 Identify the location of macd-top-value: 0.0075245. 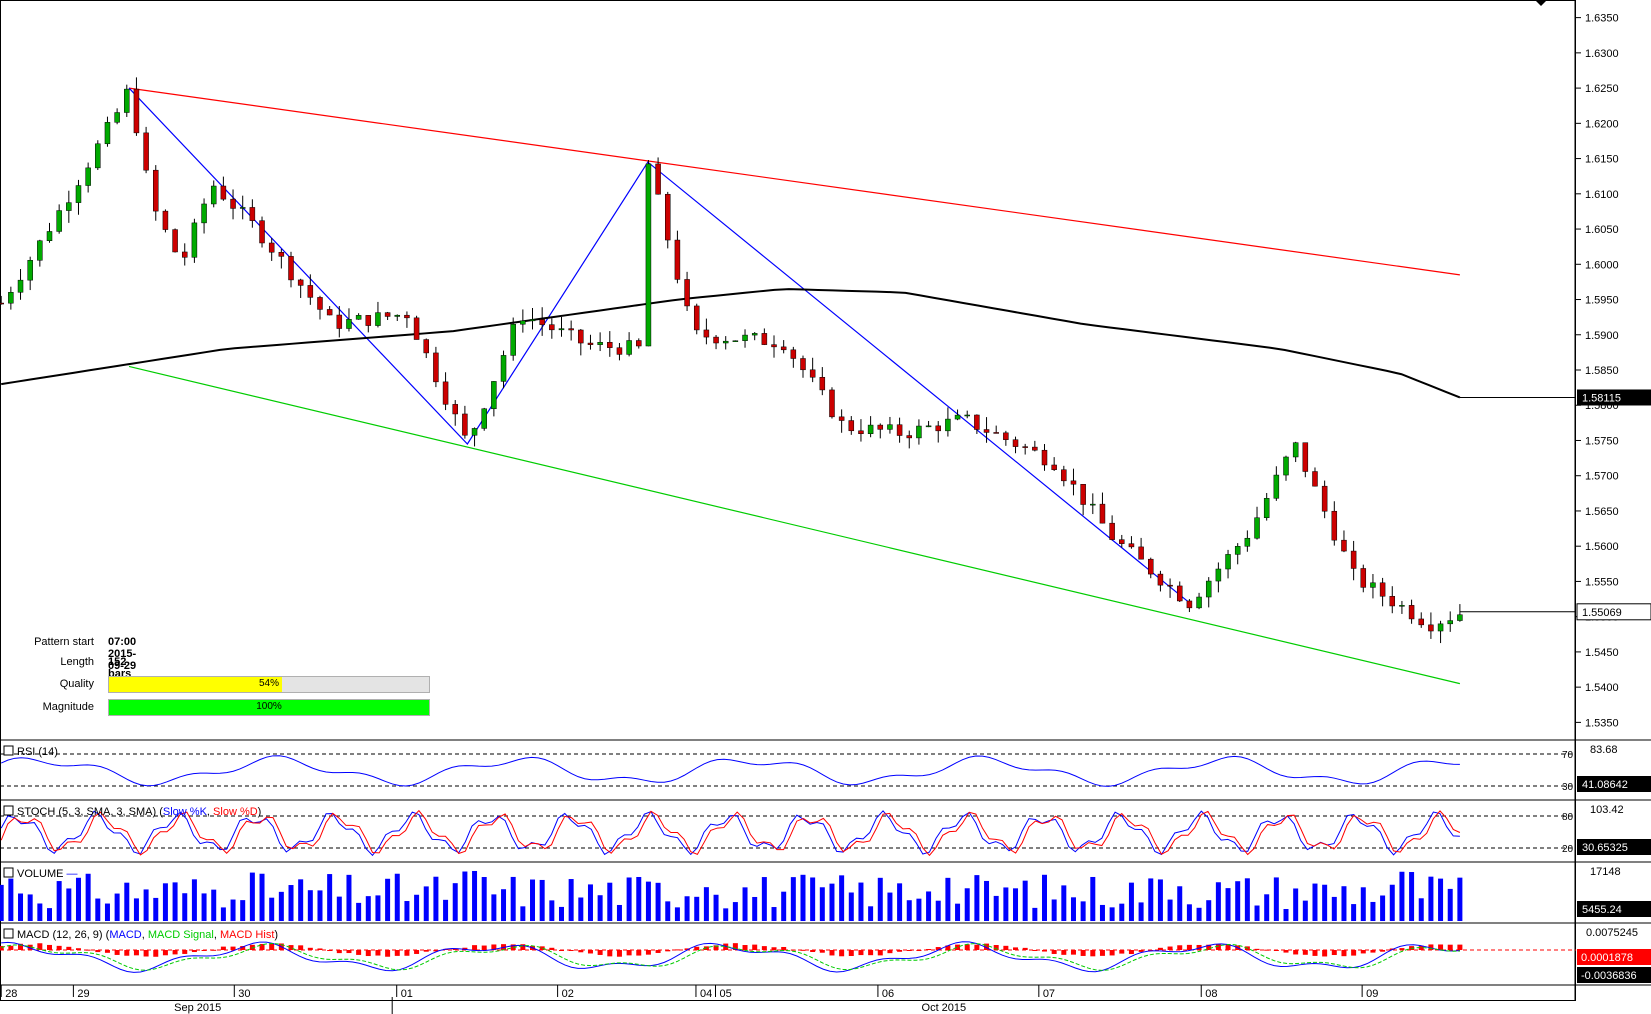
(1612, 933).